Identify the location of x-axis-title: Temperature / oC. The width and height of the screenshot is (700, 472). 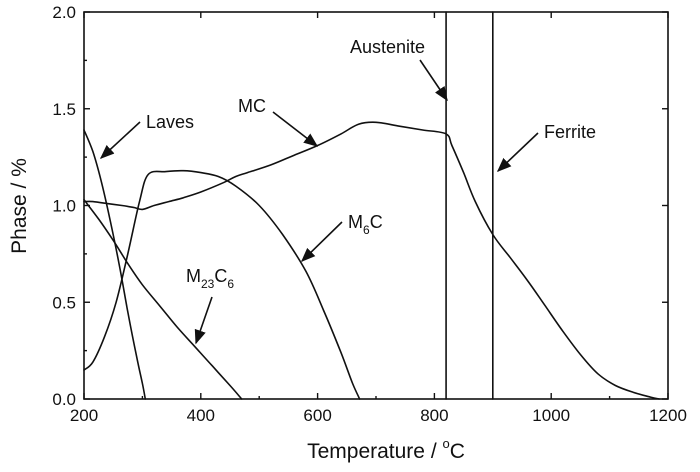
(386, 449).